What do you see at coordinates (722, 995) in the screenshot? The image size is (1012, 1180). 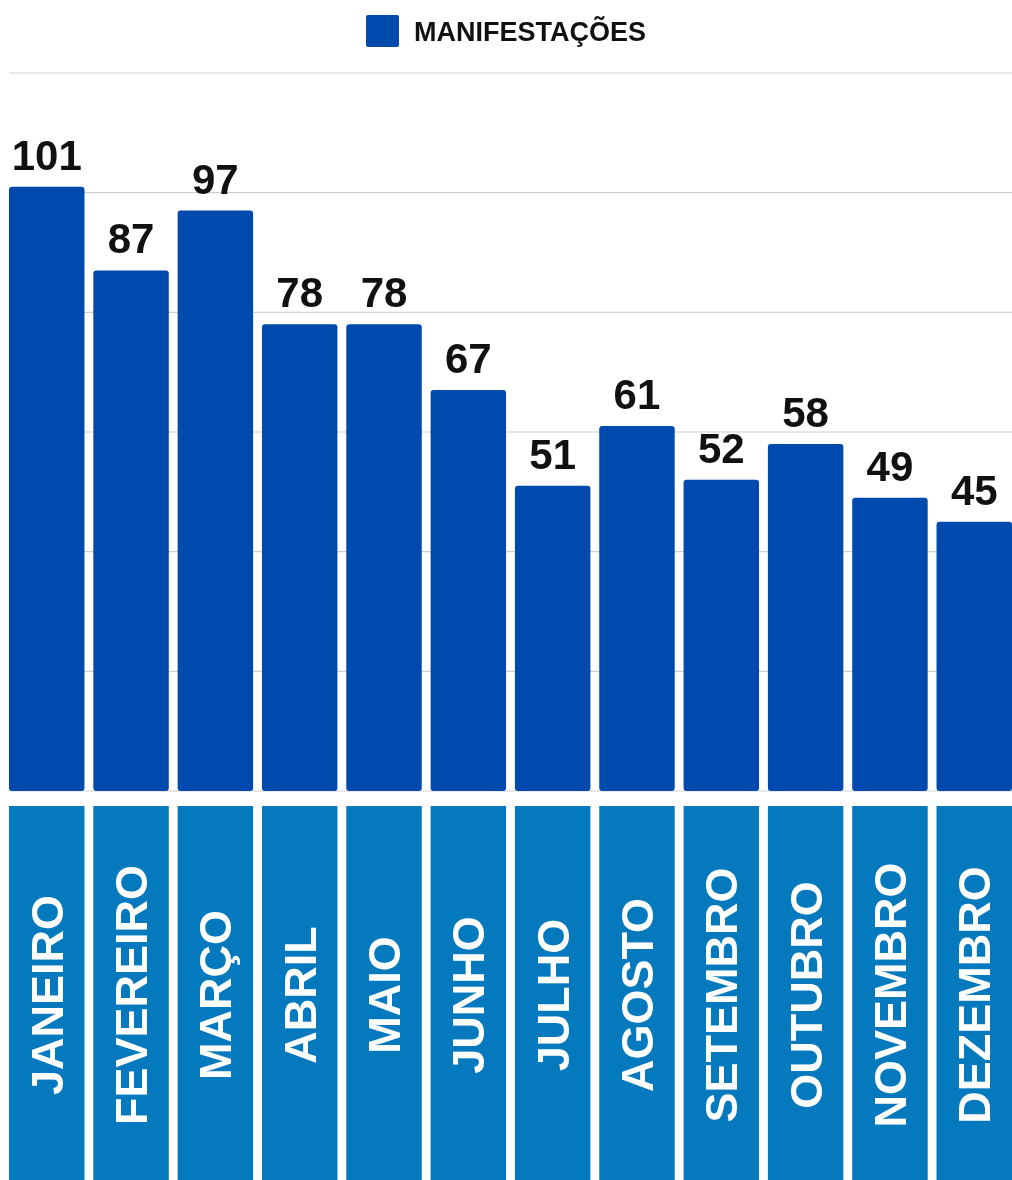 I see `x-tick-label: SETEMBRO` at bounding box center [722, 995].